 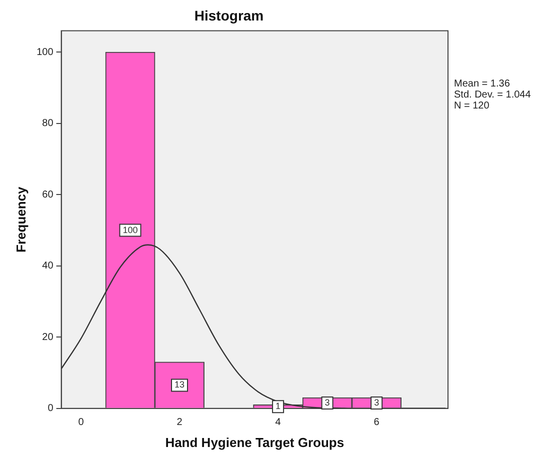 What do you see at coordinates (179, 422) in the screenshot?
I see `x-tick-label: 2` at bounding box center [179, 422].